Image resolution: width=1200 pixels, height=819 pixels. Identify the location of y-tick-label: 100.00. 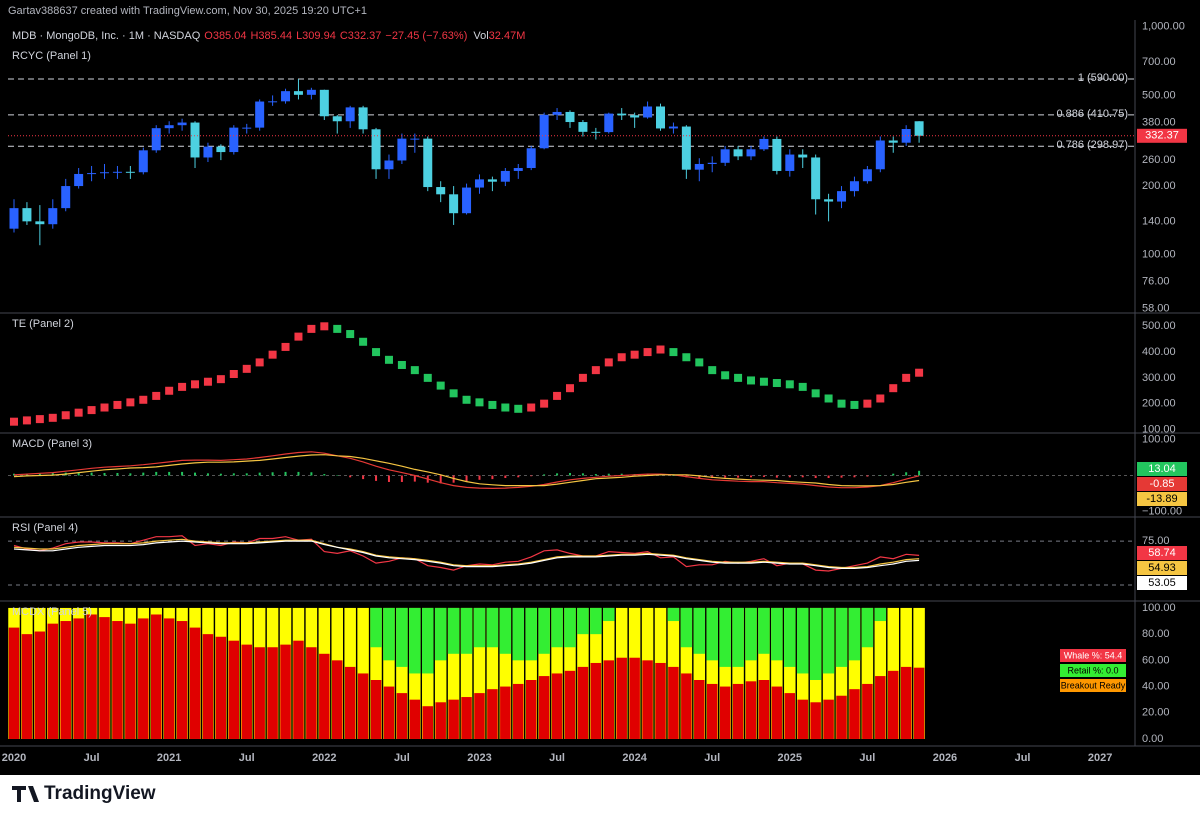
(1159, 429).